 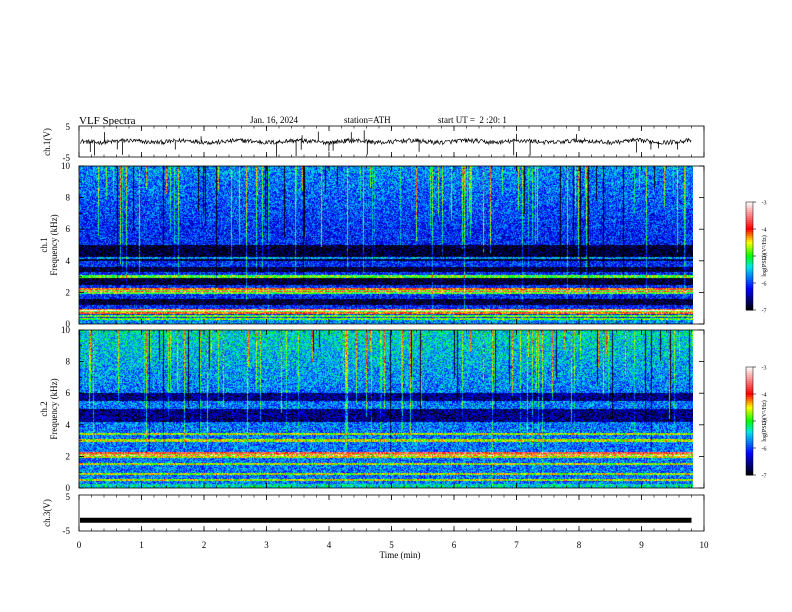 What do you see at coordinates (764, 231) in the screenshot?
I see `ch1-colorbar-tick-label: -4` at bounding box center [764, 231].